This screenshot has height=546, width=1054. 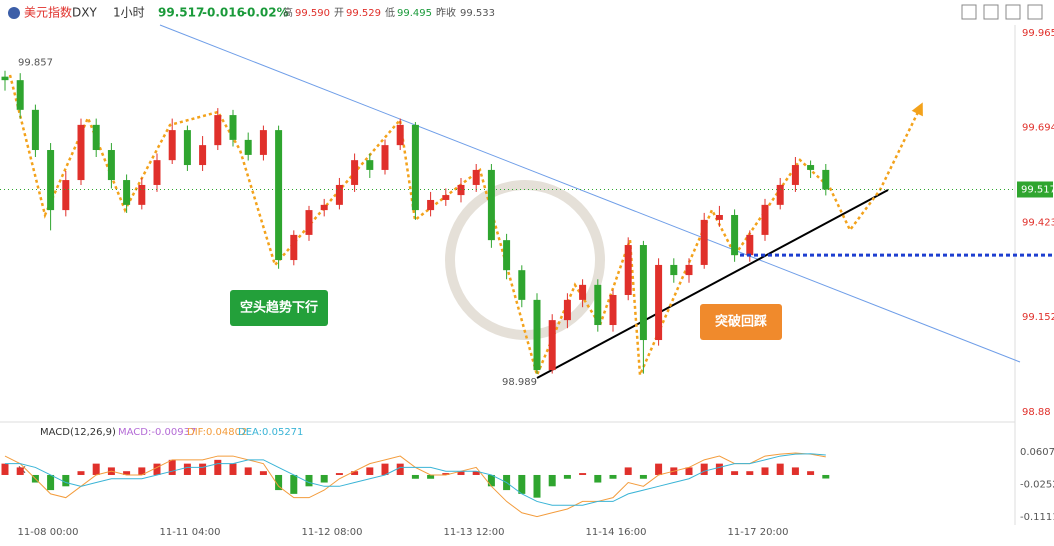 What do you see at coordinates (84, 13) in the screenshot?
I see `symbol: DXY` at bounding box center [84, 13].